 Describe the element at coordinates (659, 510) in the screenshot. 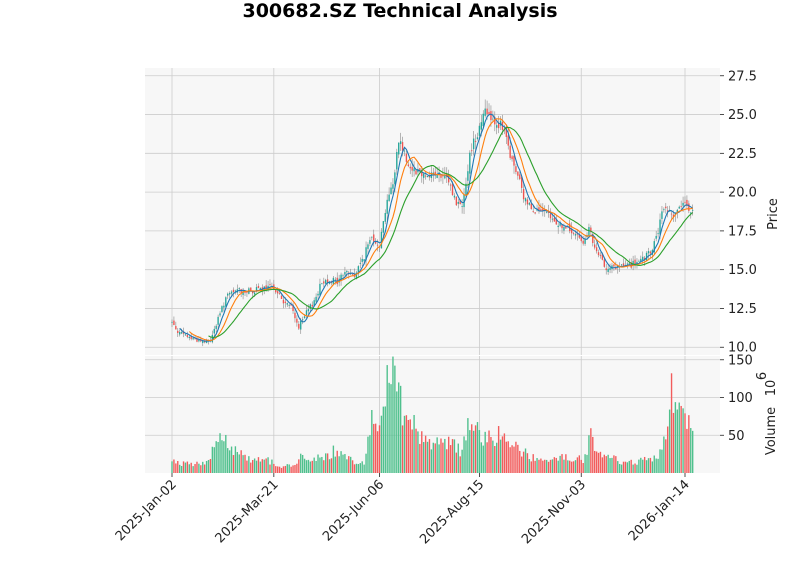

I see `x-tick-label: 2026-Jan-14` at that location.